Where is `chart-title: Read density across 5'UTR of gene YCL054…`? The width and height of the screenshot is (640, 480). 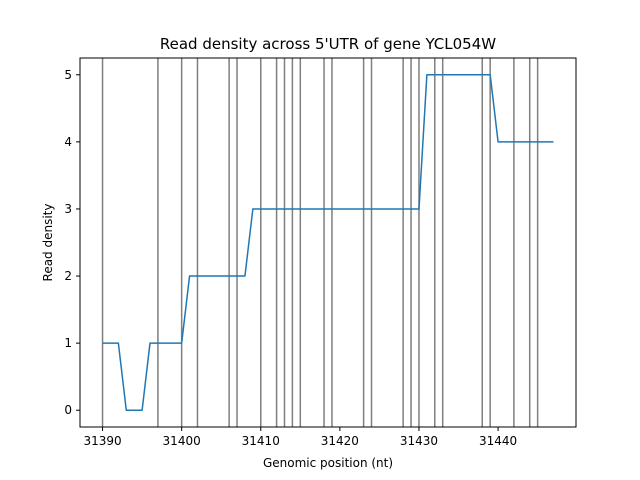 chart-title: Read density across 5'UTR of gene YCL054… is located at coordinates (328, 44).